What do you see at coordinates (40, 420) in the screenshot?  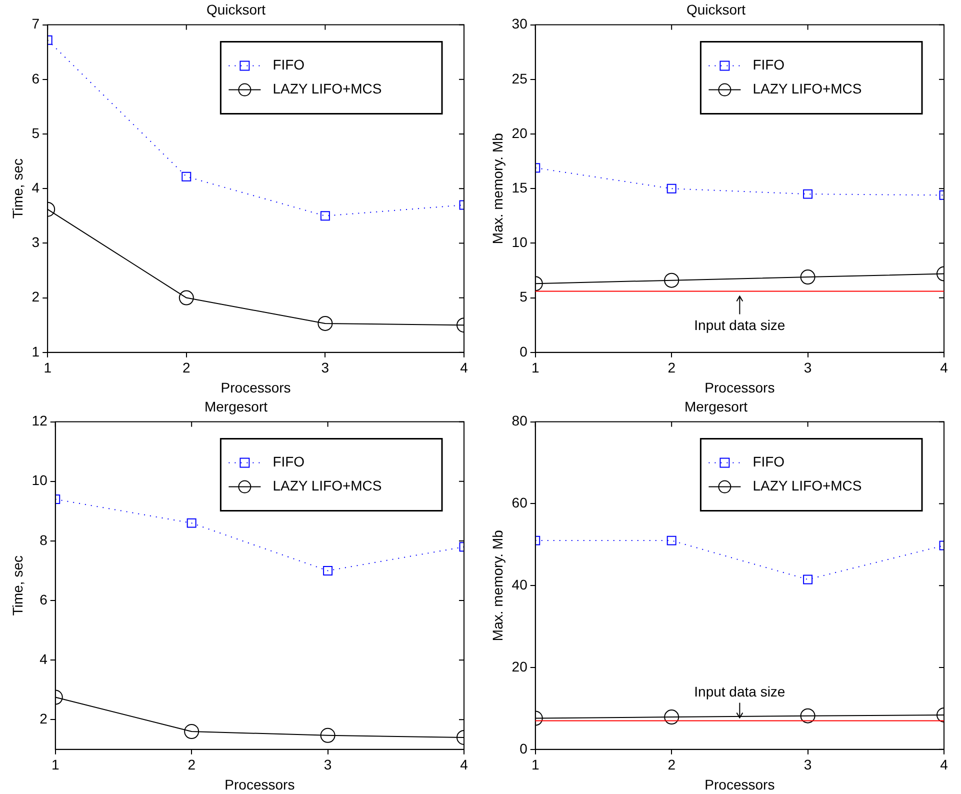 I see `y-tick-label: 12` at bounding box center [40, 420].